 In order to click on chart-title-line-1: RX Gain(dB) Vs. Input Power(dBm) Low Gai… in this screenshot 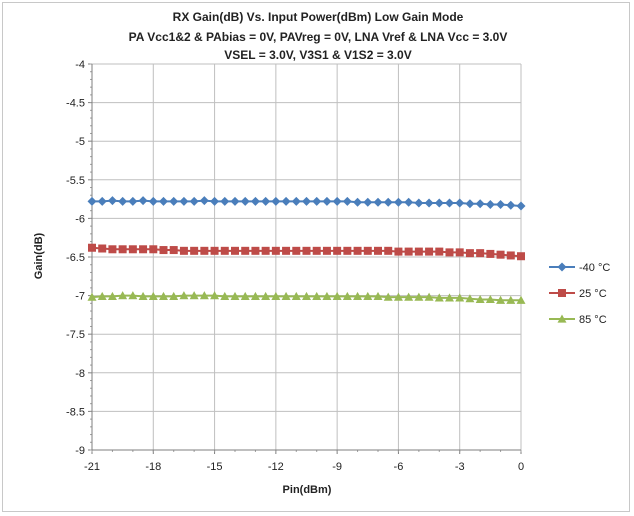, I will do `click(318, 17)`.